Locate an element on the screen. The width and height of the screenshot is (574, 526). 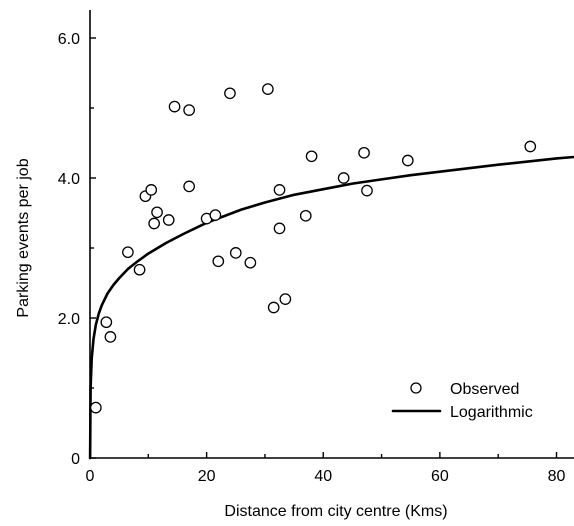
x-tick-label: 80 is located at coordinates (557, 476).